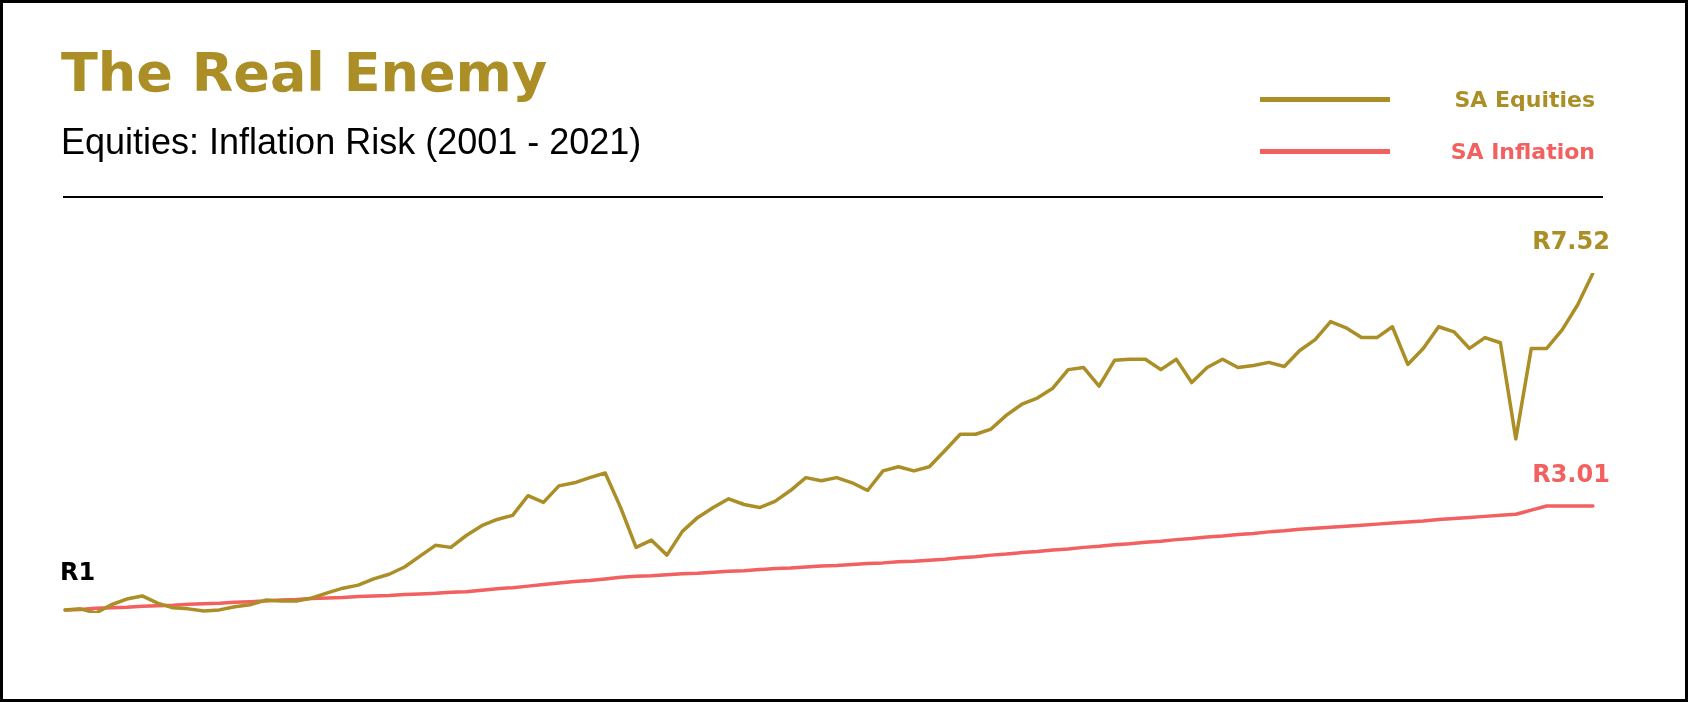 This screenshot has width=1688, height=702. What do you see at coordinates (304, 72) in the screenshot?
I see `chart-title: The Real Enemy` at bounding box center [304, 72].